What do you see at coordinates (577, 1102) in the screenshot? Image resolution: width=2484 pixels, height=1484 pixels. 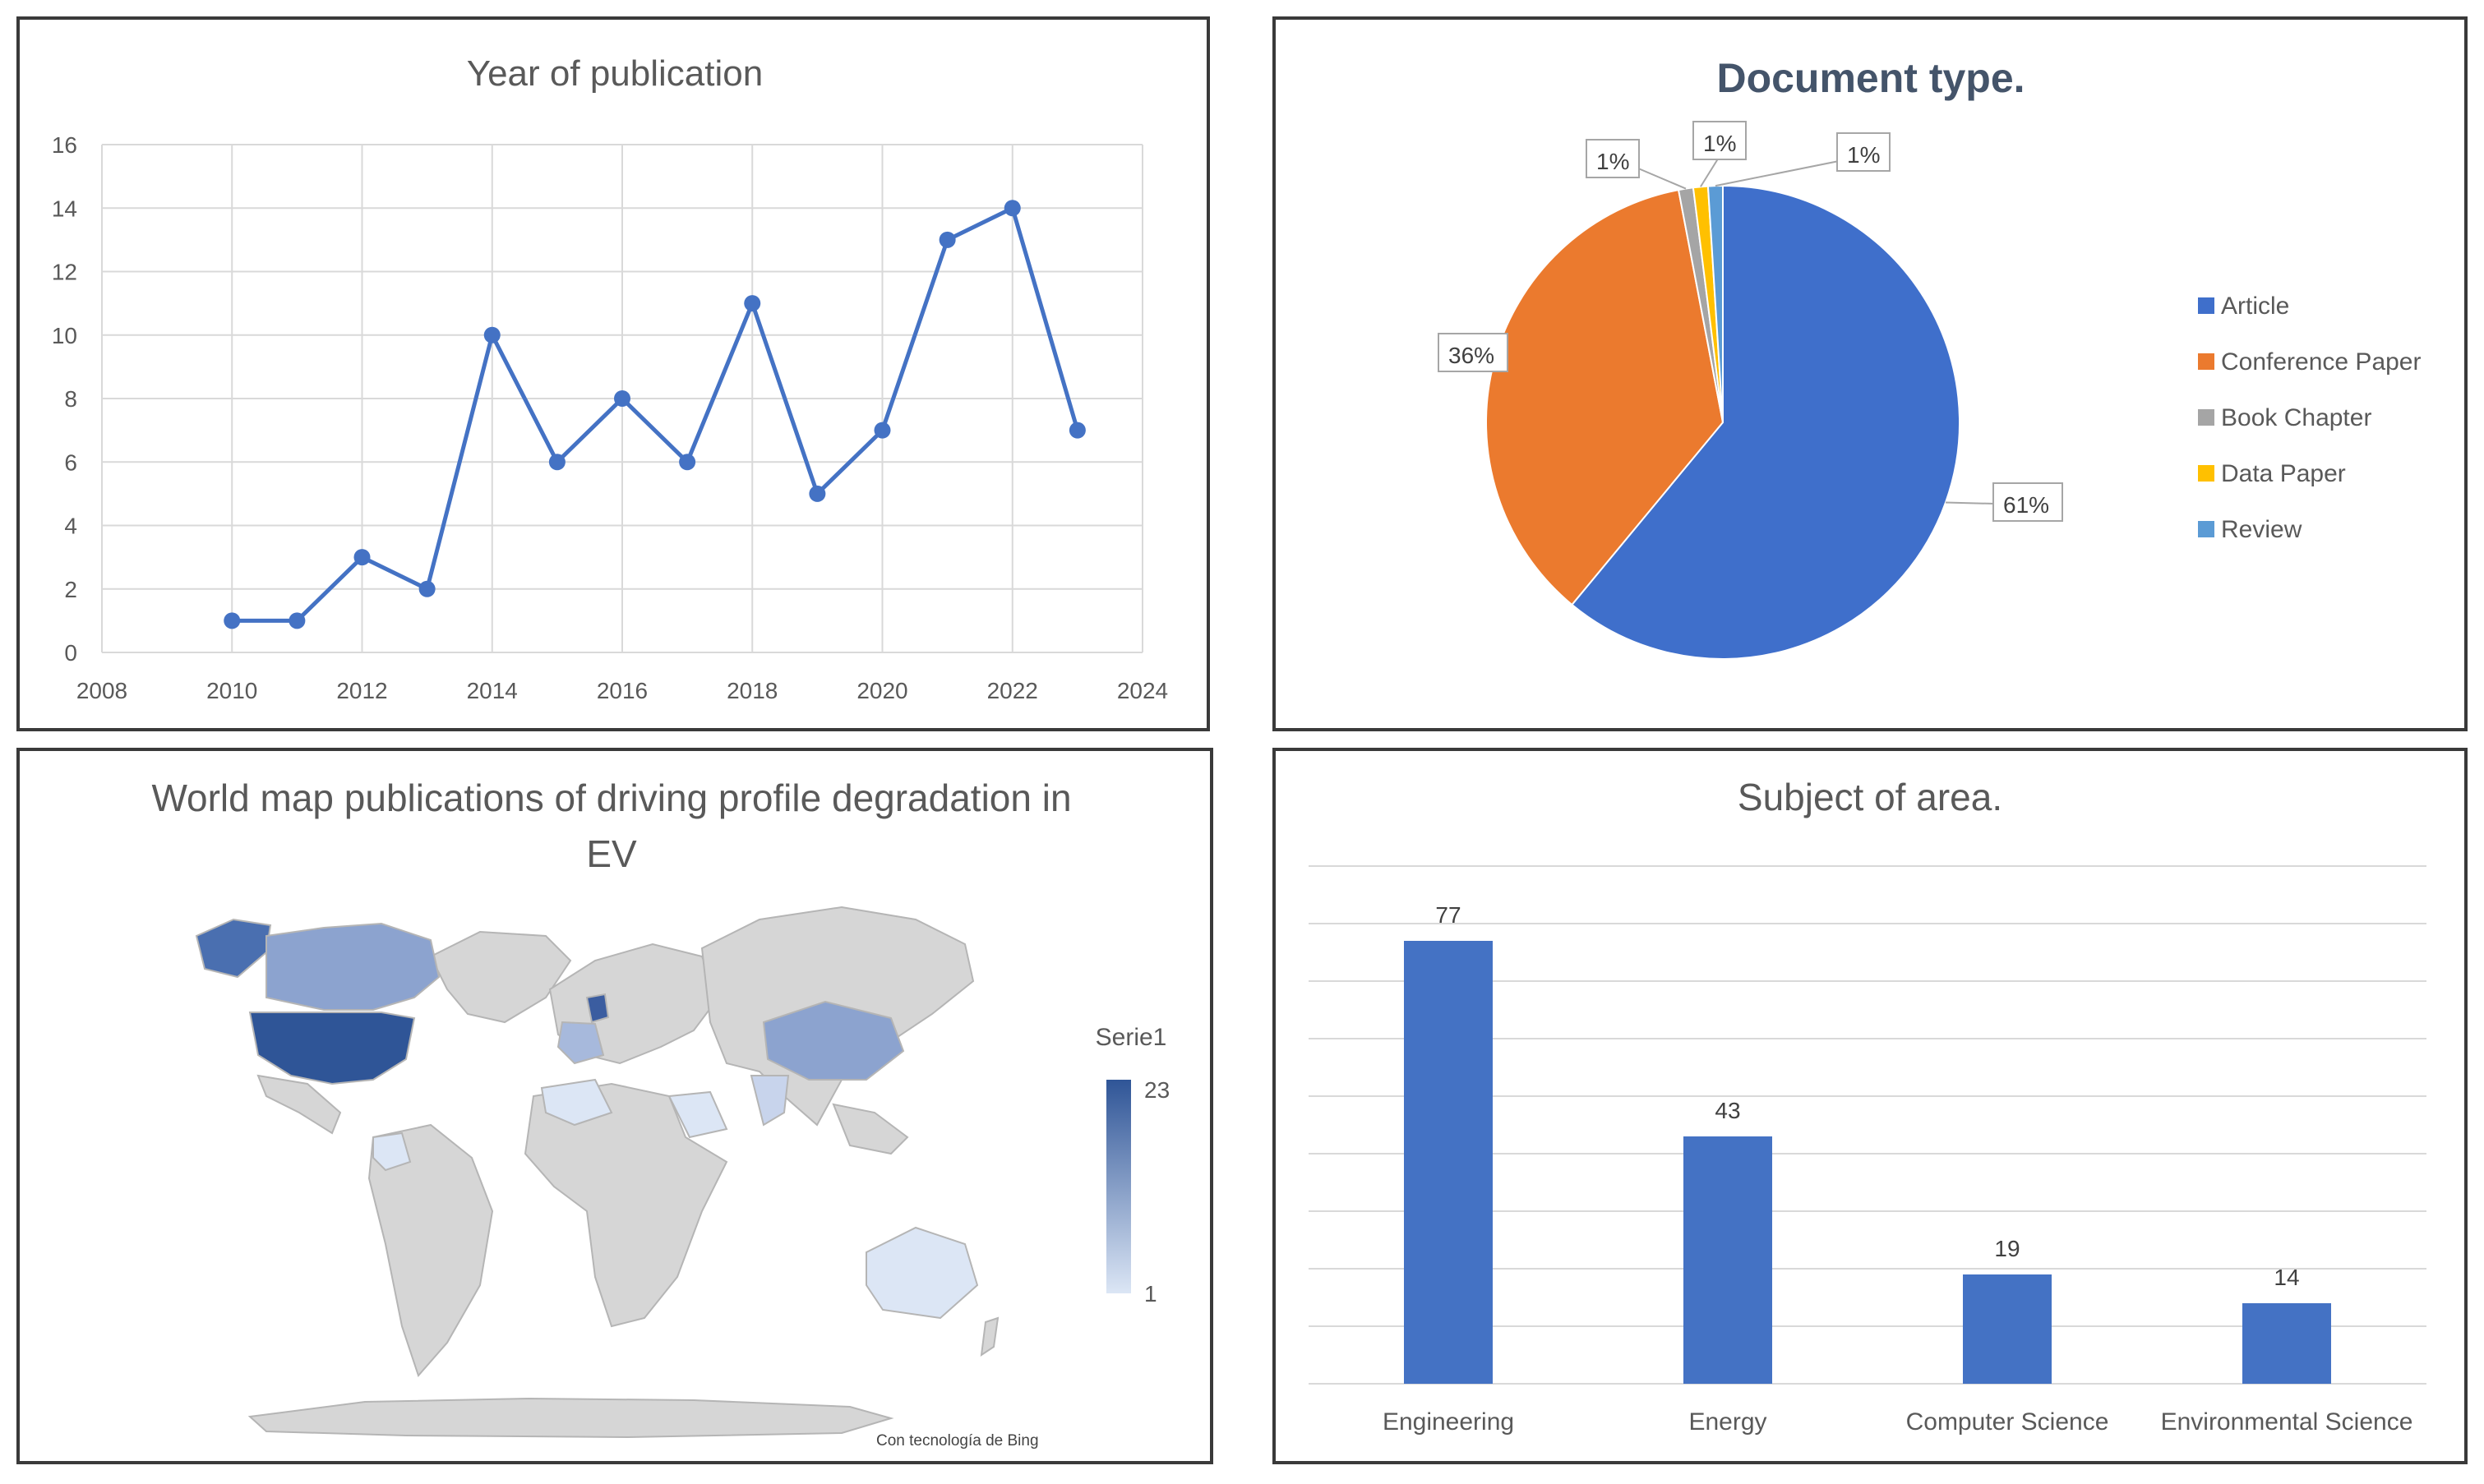 I see `map-region-north-africa` at bounding box center [577, 1102].